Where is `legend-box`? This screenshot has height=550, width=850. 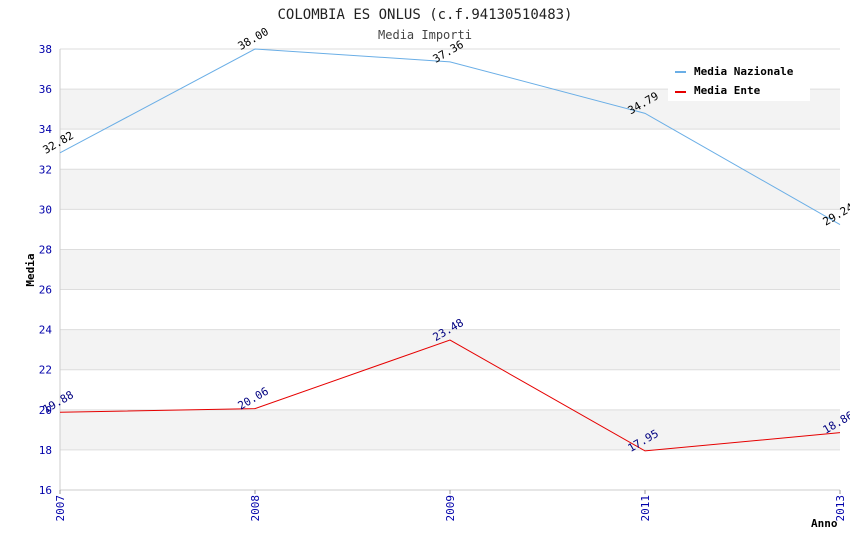
legend-box is located at coordinates (739, 80).